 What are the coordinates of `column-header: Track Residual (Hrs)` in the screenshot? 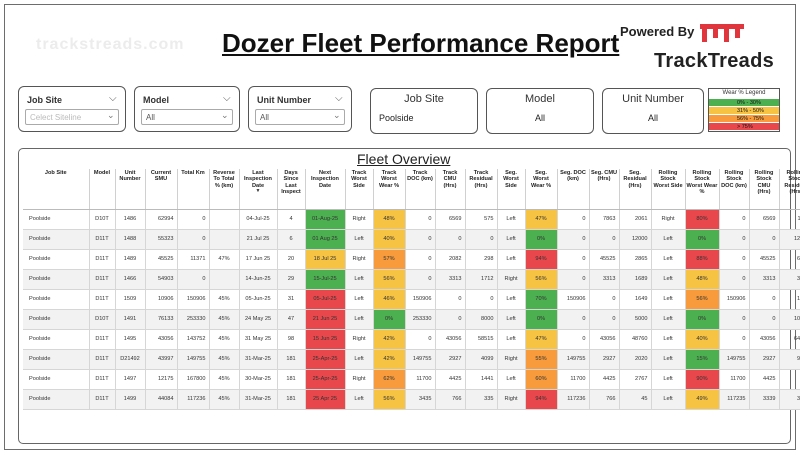 It's located at (481, 189).